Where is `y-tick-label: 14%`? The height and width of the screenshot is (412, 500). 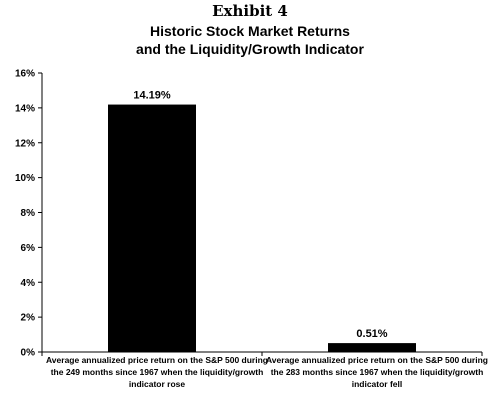 y-tick-label: 14% is located at coordinates (25, 108).